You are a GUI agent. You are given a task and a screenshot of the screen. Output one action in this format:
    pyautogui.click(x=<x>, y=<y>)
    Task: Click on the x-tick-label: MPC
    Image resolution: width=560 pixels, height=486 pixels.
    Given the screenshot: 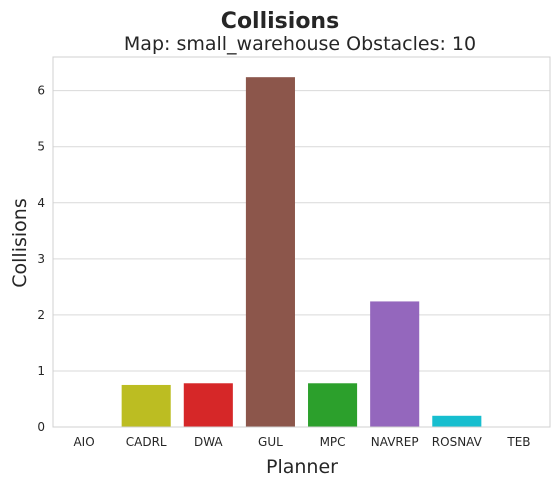 What is the action you would take?
    pyautogui.click(x=333, y=442)
    